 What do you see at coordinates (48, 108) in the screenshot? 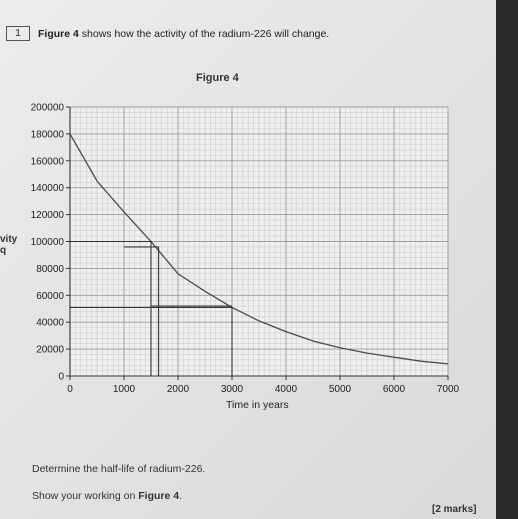
I see `y-tick-label: 200000` at bounding box center [48, 108].